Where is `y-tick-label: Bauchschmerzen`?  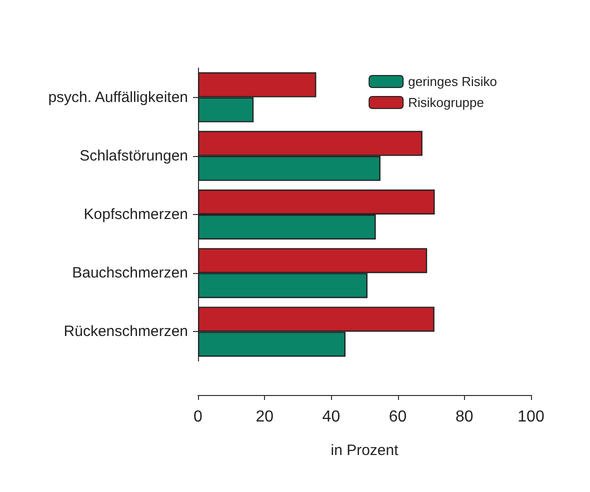
y-tick-label: Bauchschmerzen is located at coordinates (130, 273).